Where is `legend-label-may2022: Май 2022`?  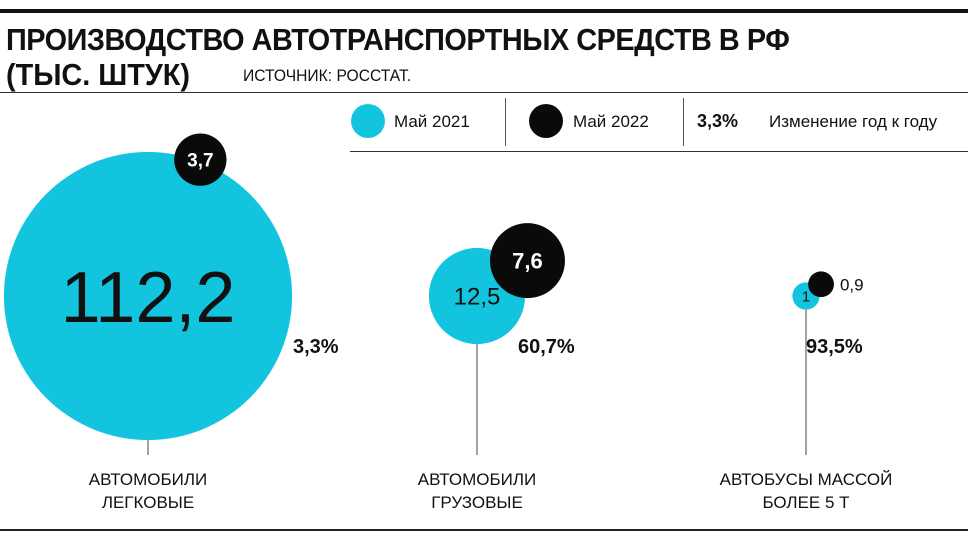
legend-label-may2022: Май 2022 is located at coordinates (611, 121).